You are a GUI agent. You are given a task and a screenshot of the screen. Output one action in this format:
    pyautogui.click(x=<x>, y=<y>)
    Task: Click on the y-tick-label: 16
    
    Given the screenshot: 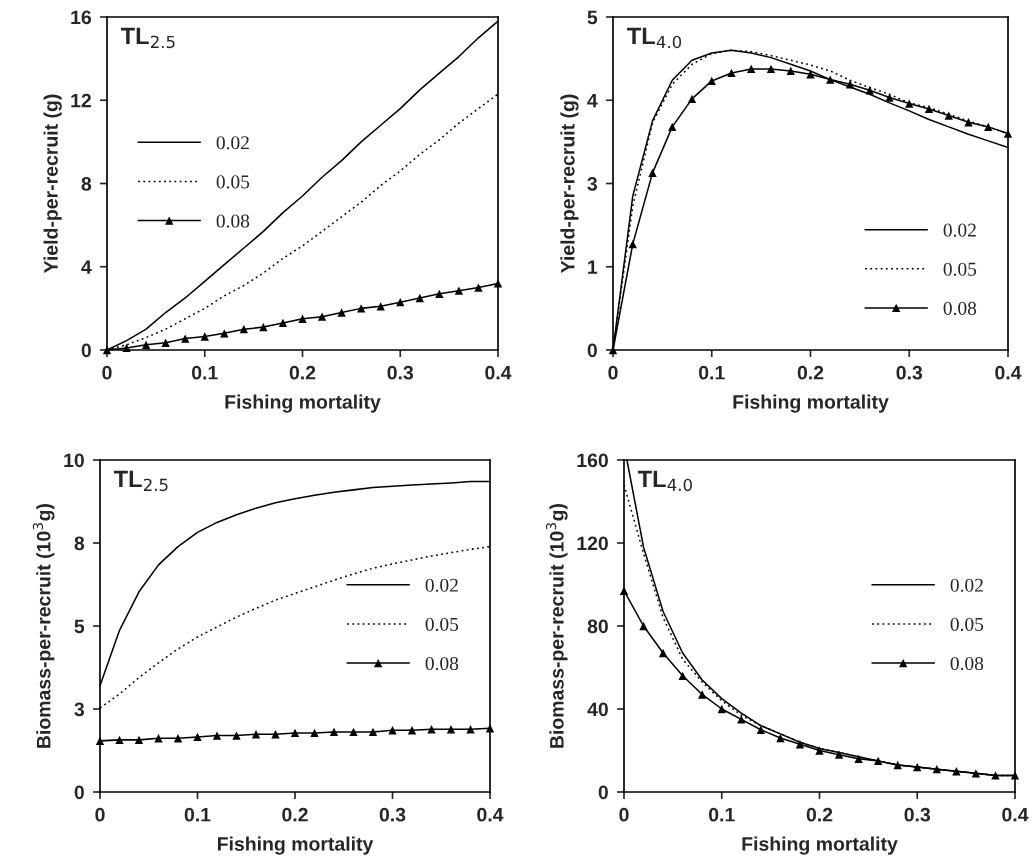 What is the action you would take?
    pyautogui.click(x=81, y=17)
    